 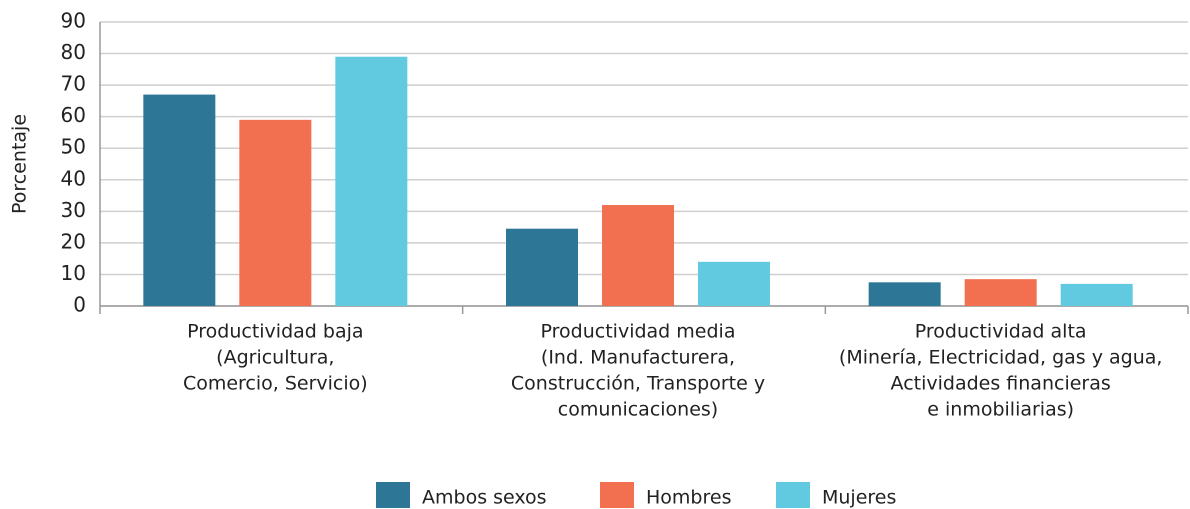 I want to click on y-tick-label: 70, so click(x=73, y=84).